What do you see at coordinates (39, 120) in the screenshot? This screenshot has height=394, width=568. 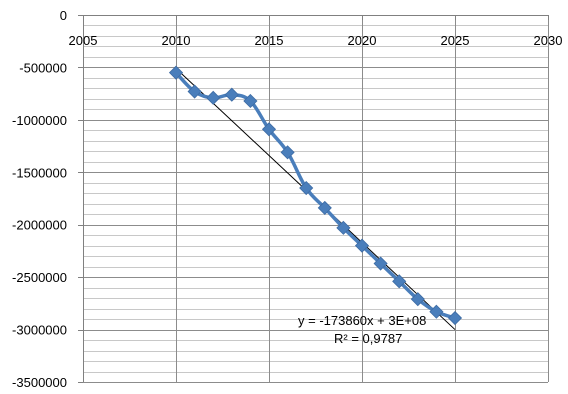 I see `y-tick-label: -1000000` at bounding box center [39, 120].